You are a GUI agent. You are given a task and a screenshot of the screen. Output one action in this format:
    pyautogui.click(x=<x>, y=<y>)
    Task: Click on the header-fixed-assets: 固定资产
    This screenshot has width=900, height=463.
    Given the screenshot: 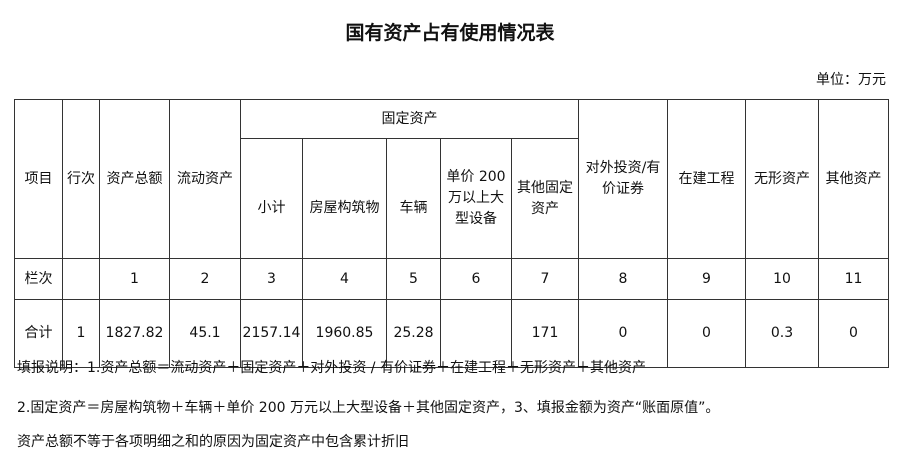 What is the action you would take?
    pyautogui.click(x=409, y=119)
    